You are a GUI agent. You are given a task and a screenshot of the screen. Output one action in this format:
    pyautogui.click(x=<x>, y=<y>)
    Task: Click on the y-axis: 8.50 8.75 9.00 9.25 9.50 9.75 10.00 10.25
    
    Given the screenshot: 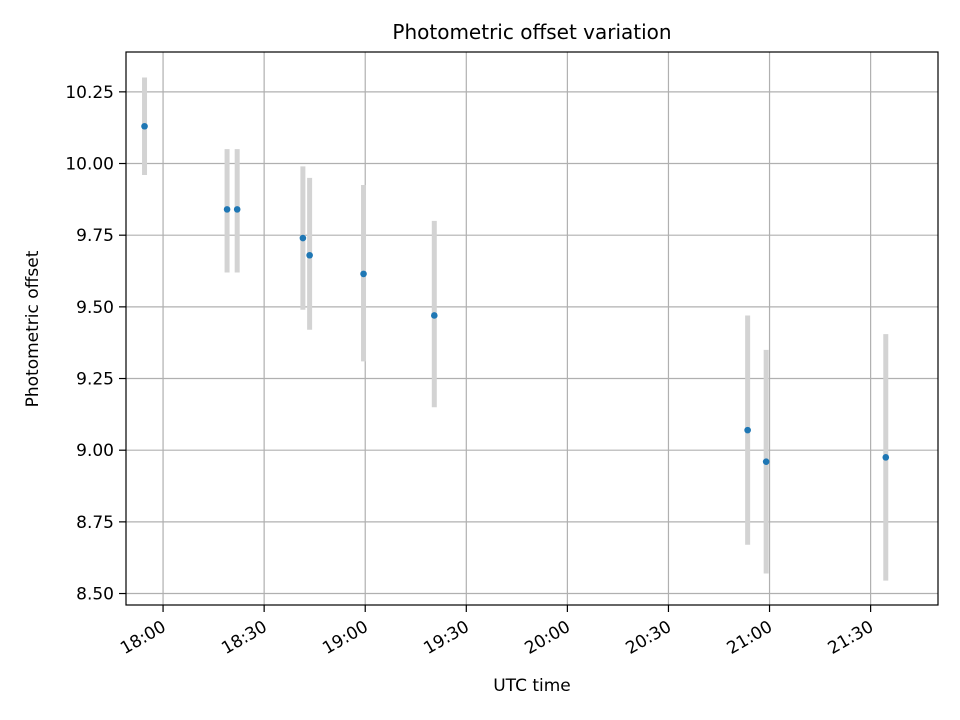 What is the action you would take?
    pyautogui.click(x=95, y=344)
    